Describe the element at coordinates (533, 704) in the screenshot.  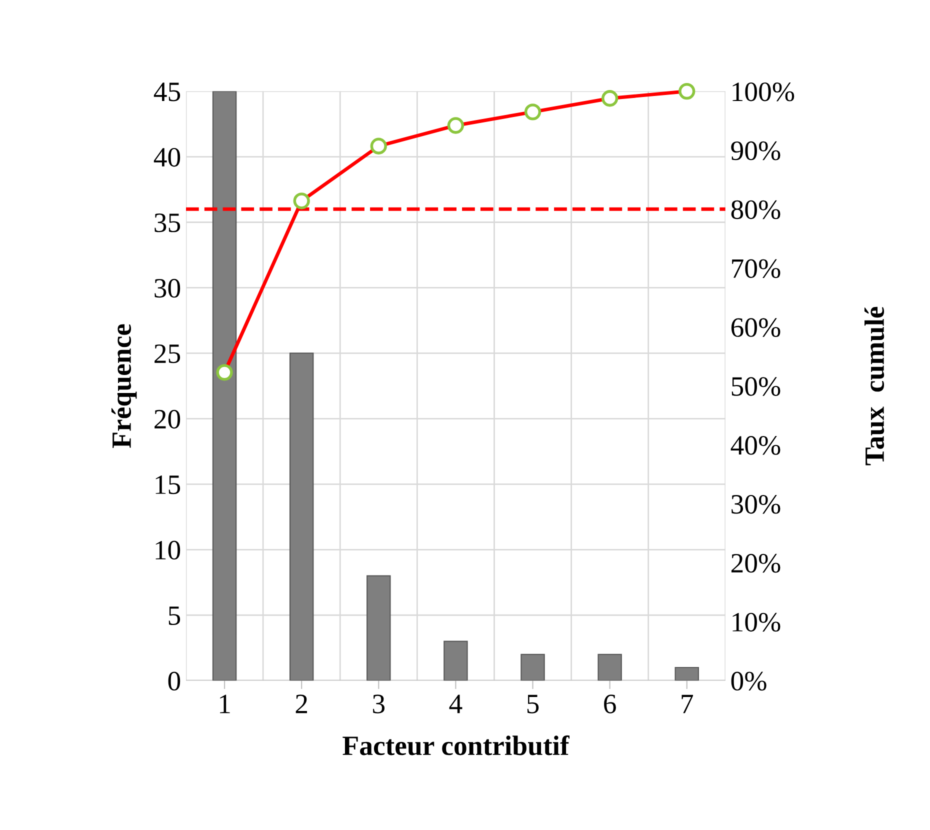
I see `x-tick-label: 5` at that location.